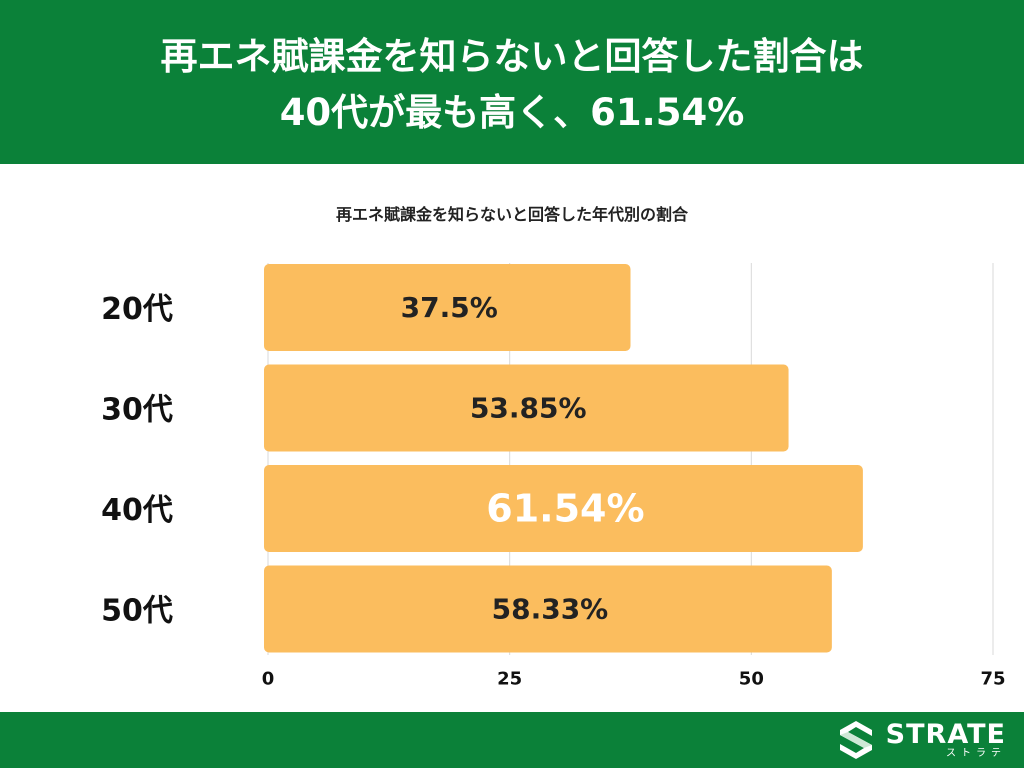 Image resolution: width=1024 pixels, height=768 pixels. Describe the element at coordinates (512, 740) in the screenshot. I see `footer-banner: STRATE ストラテ` at that location.